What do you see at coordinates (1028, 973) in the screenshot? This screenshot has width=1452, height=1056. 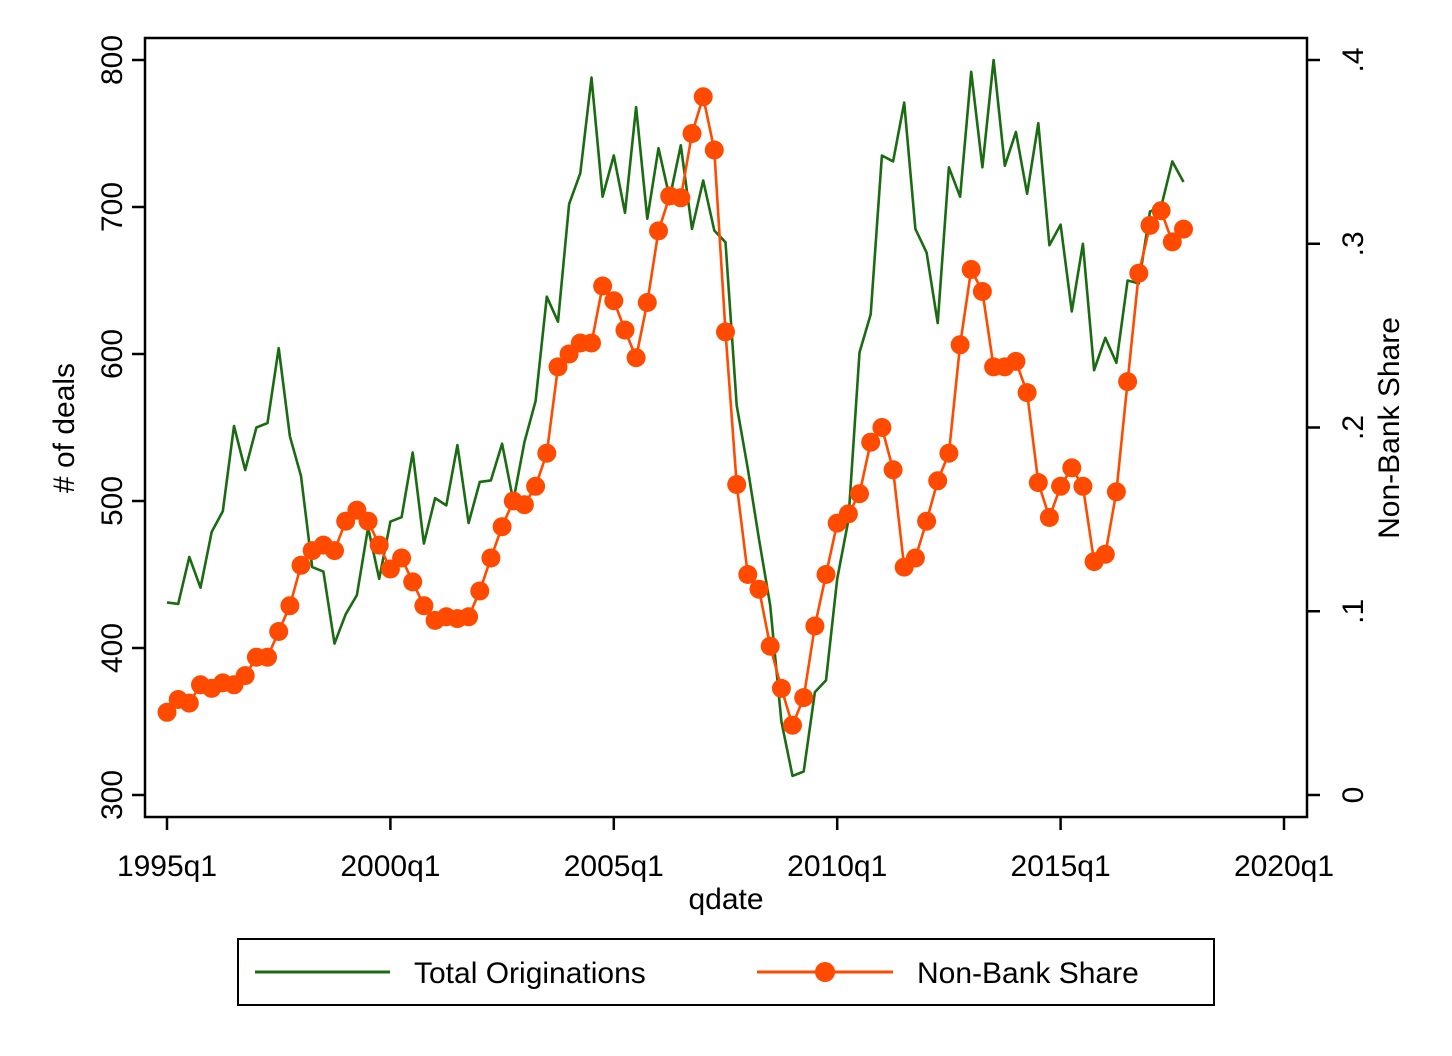 I see `legend-label-non-bank-share: Non-Bank Share` at bounding box center [1028, 973].